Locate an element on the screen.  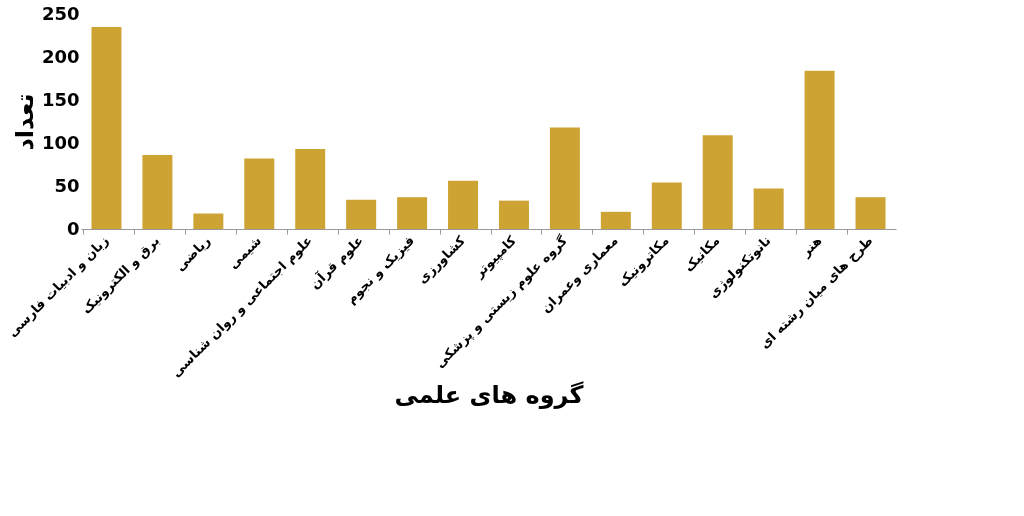
y-axis-title: تعداد is located at coordinates (24, 122).